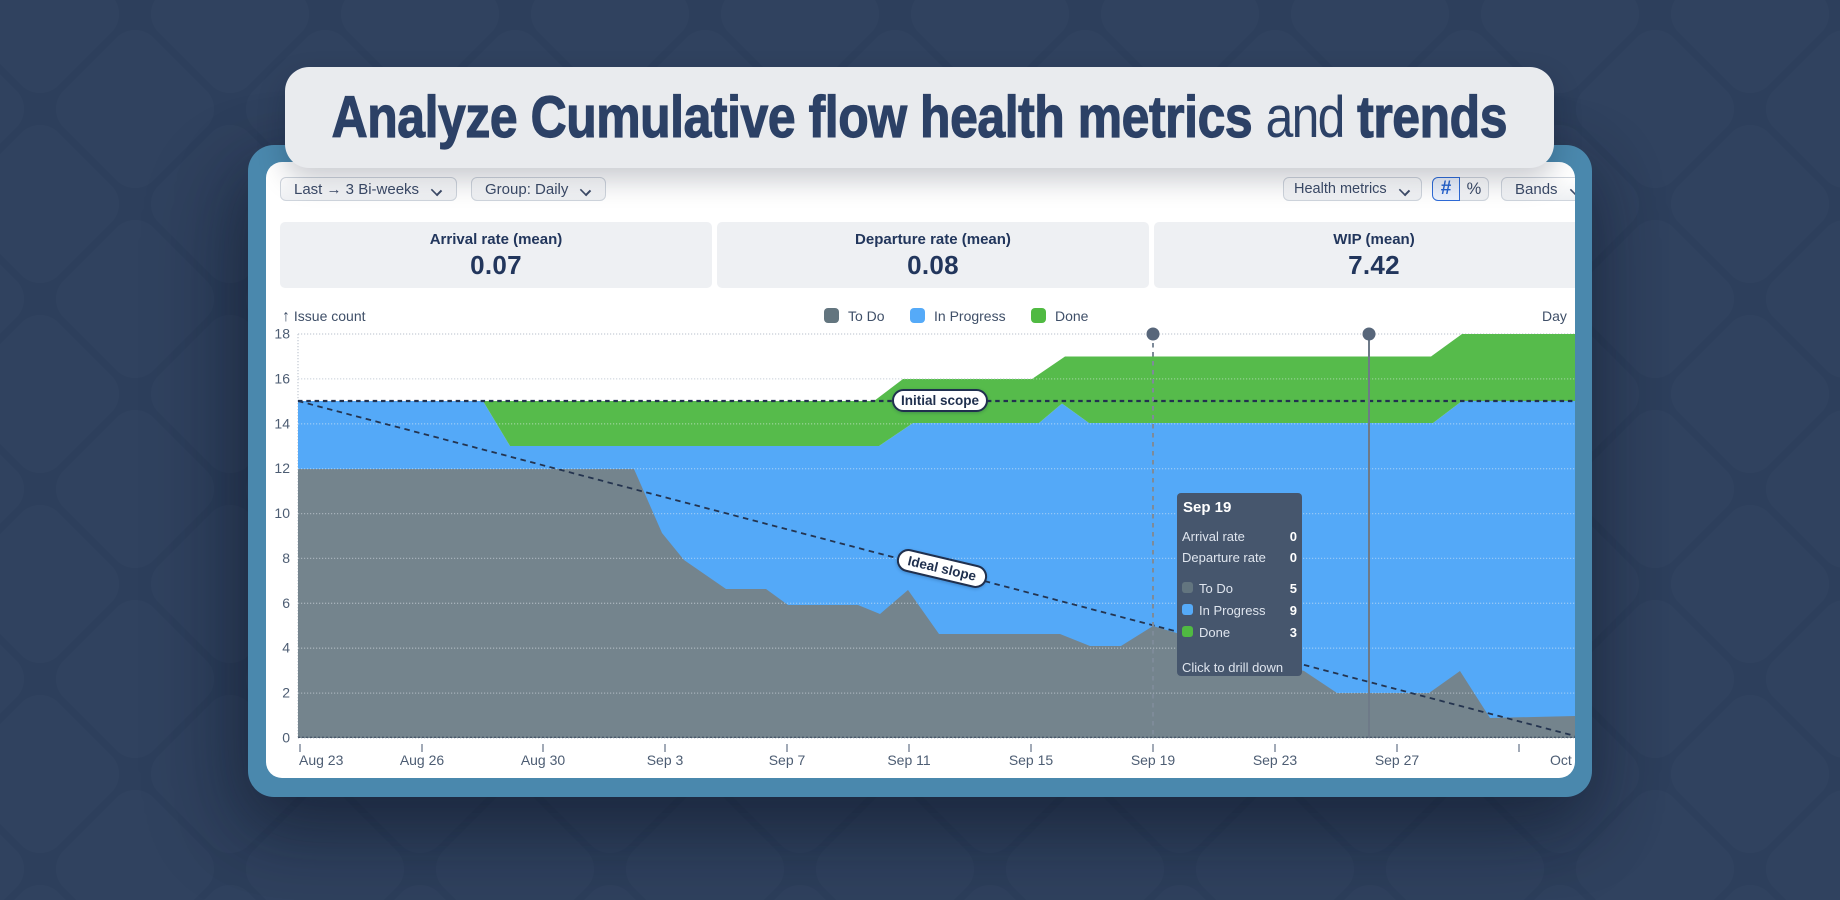  I want to click on svg-text: 16, so click(282, 378).